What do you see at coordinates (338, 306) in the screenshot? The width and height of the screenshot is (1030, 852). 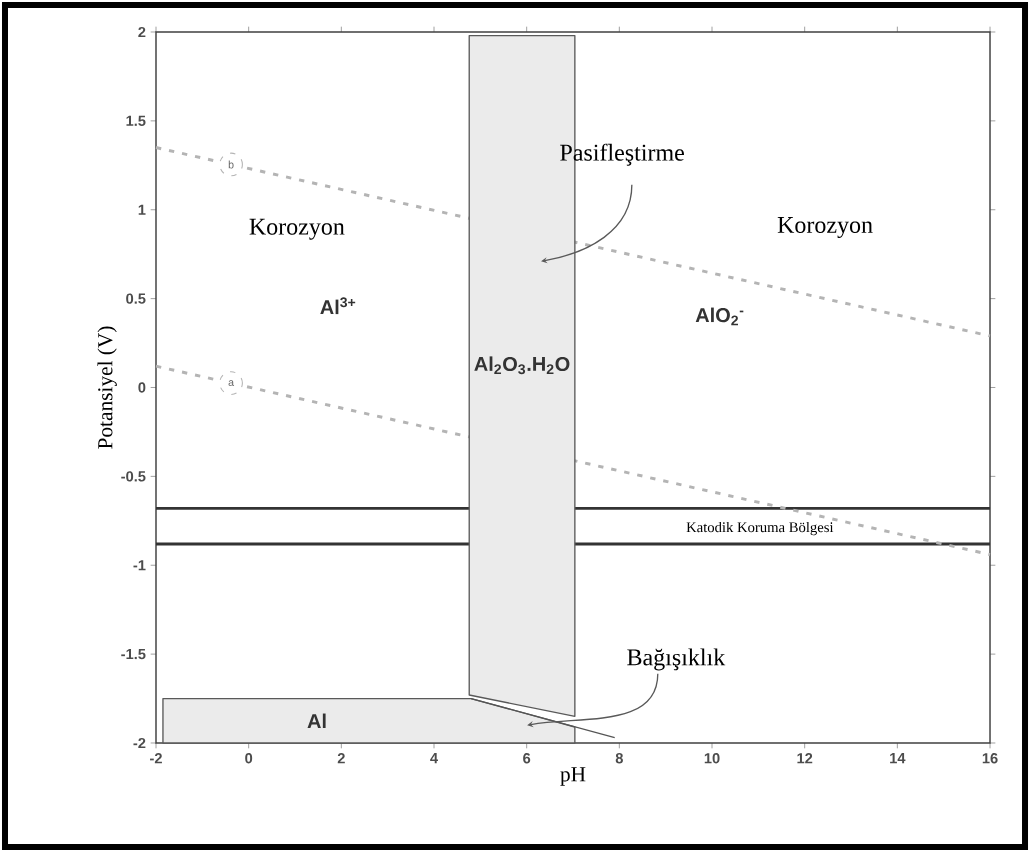 I see `annotation: Al$^{3+}$` at bounding box center [338, 306].